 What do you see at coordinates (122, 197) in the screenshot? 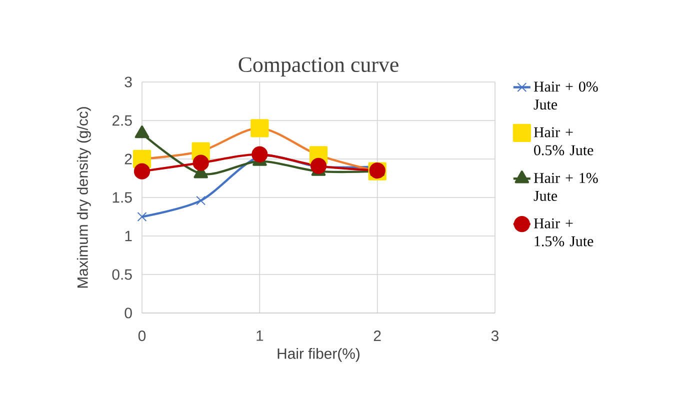
I see `y-tick-label: 1.5` at bounding box center [122, 197].